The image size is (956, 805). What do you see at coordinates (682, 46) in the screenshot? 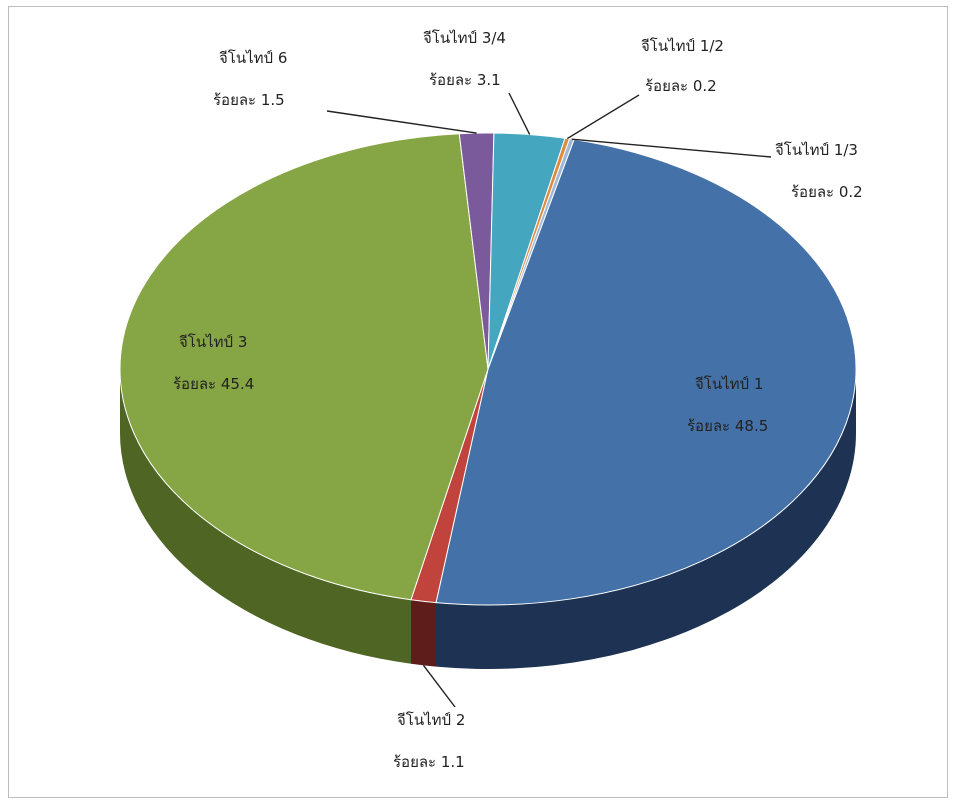
I see `slice-label-genotype-1-2: จีโนไทป์ 1/2` at bounding box center [682, 46].